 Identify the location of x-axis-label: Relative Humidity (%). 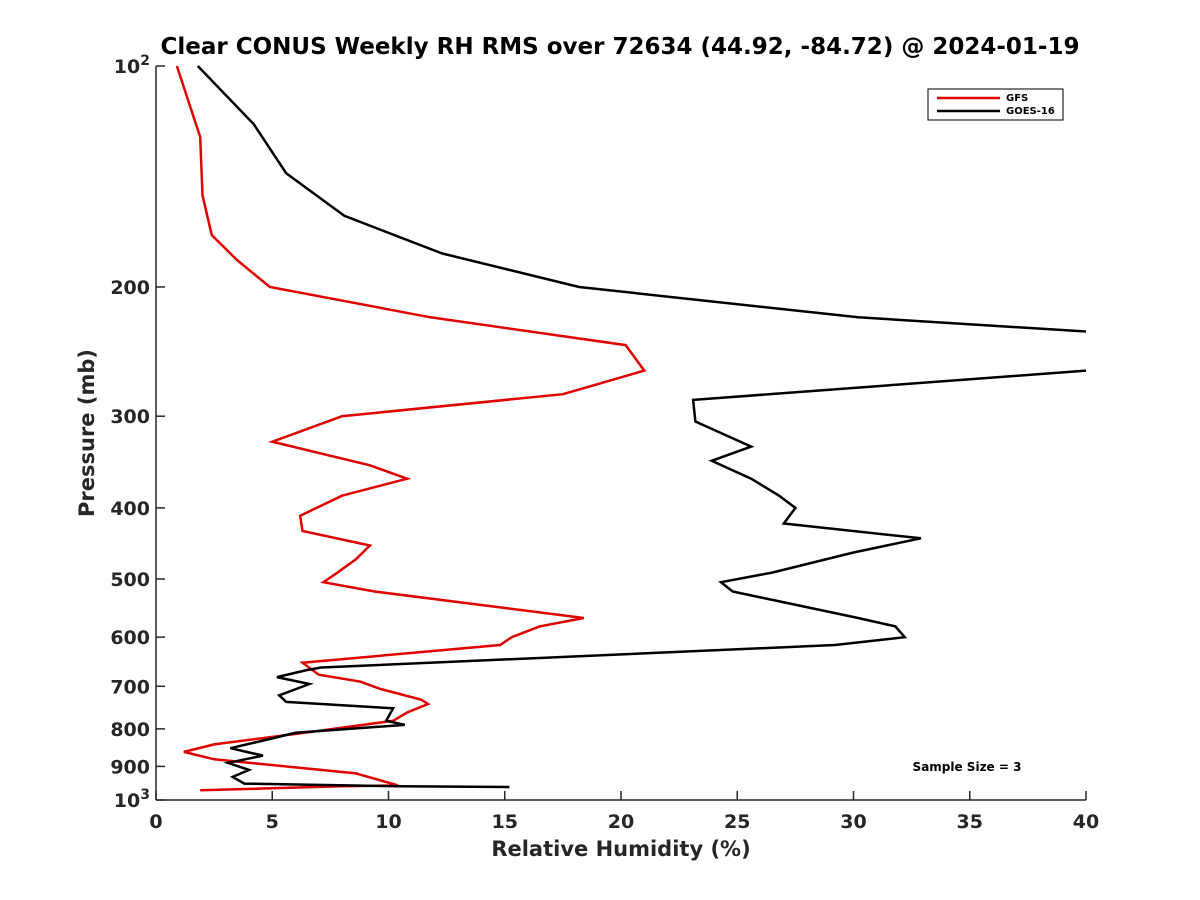
(620, 849).